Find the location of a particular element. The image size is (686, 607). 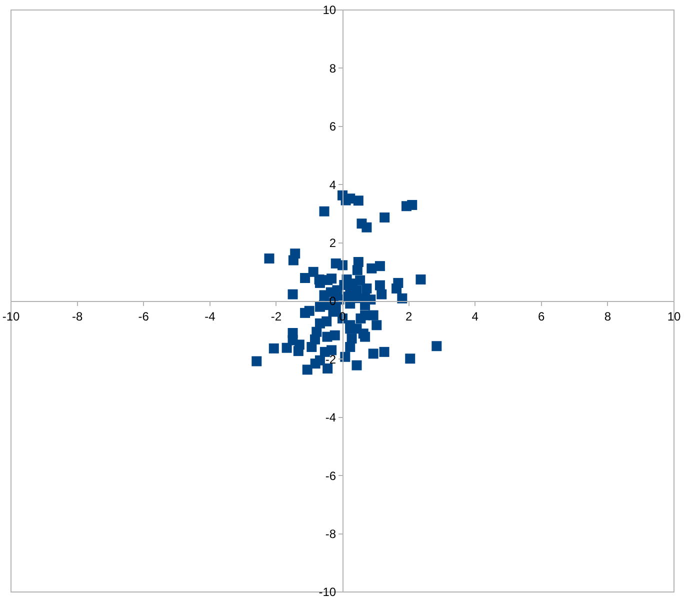

y-tick-label: -2 is located at coordinates (330, 359).